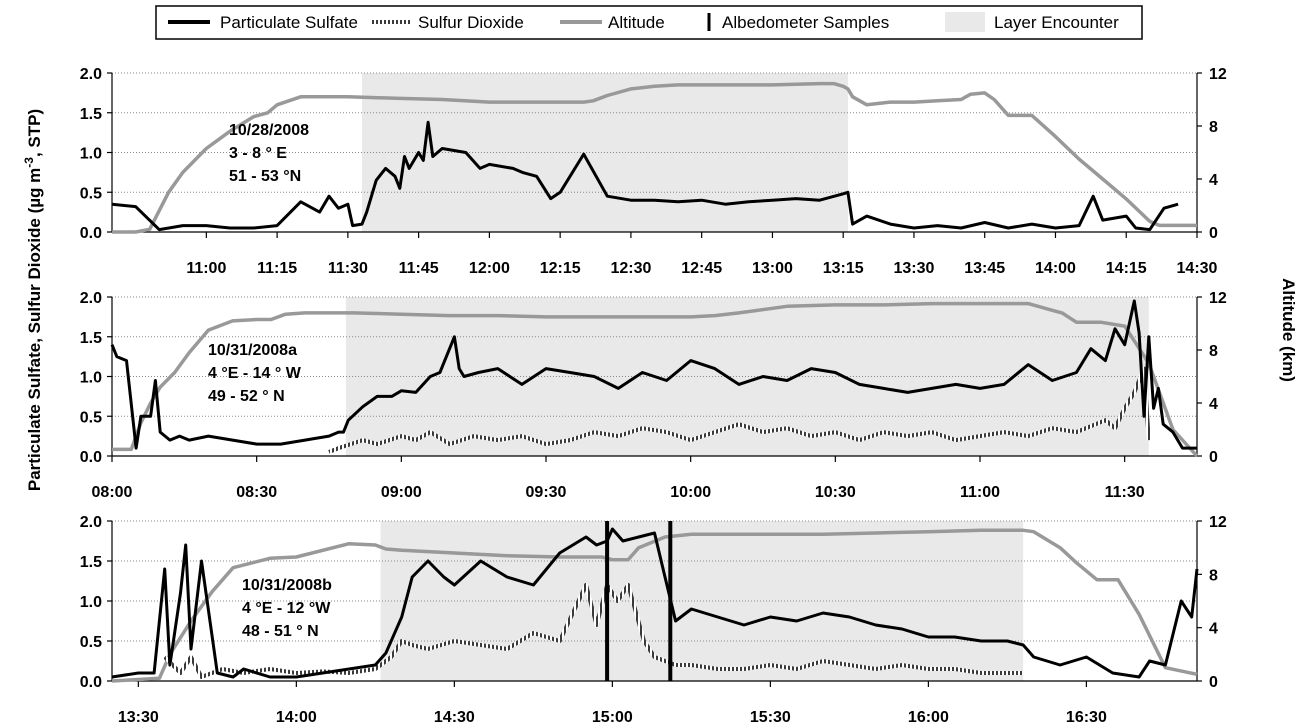  What do you see at coordinates (805, 22) in the screenshot?
I see `legend-label-albedometer: Albedometer Samples` at bounding box center [805, 22].